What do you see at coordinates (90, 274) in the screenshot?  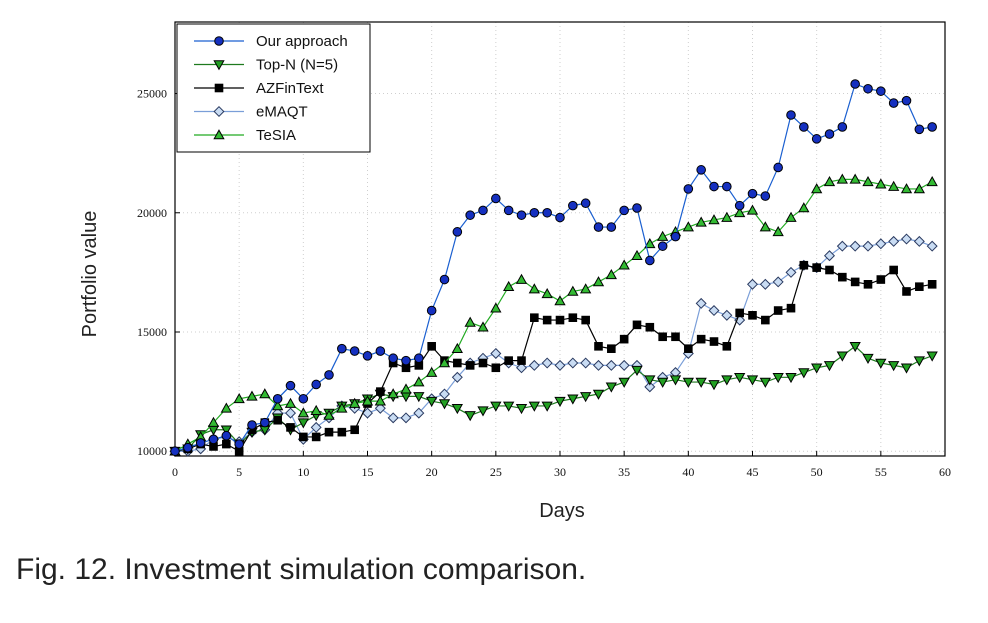 I see `y-axis-label: Portfolio value` at bounding box center [90, 274].